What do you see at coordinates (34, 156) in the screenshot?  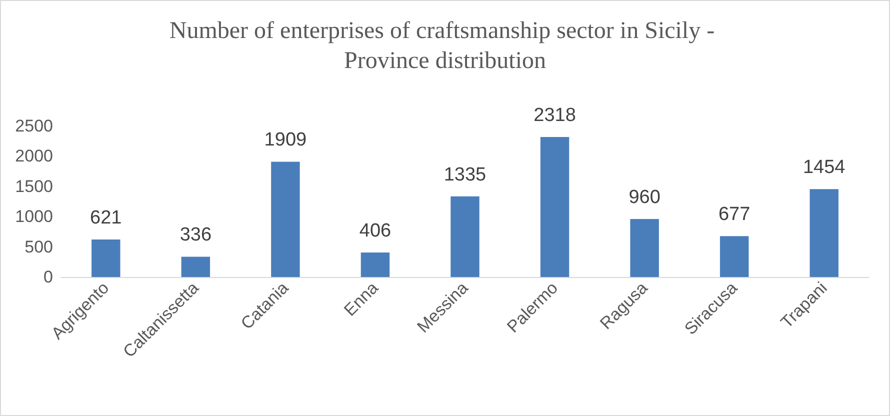 I see `y-tick-label: 2000` at bounding box center [34, 156].